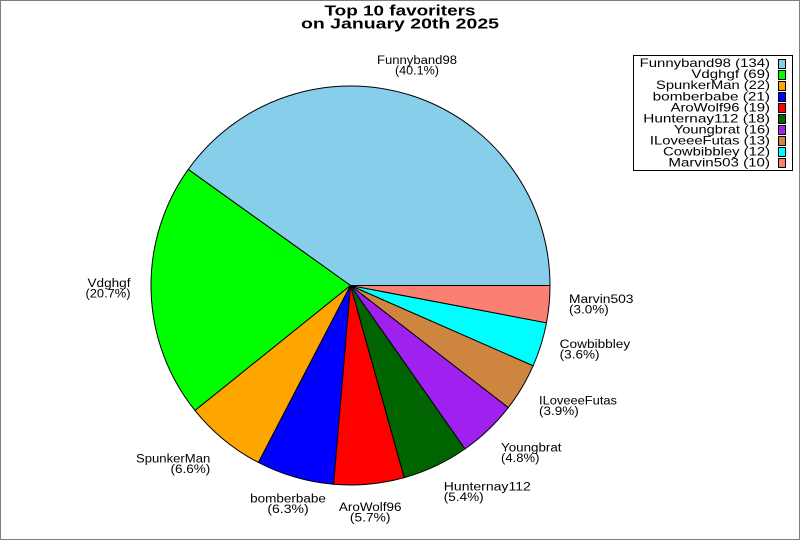 The image size is (800, 540). I want to click on svg-text: AroWolf96, so click(370, 508).